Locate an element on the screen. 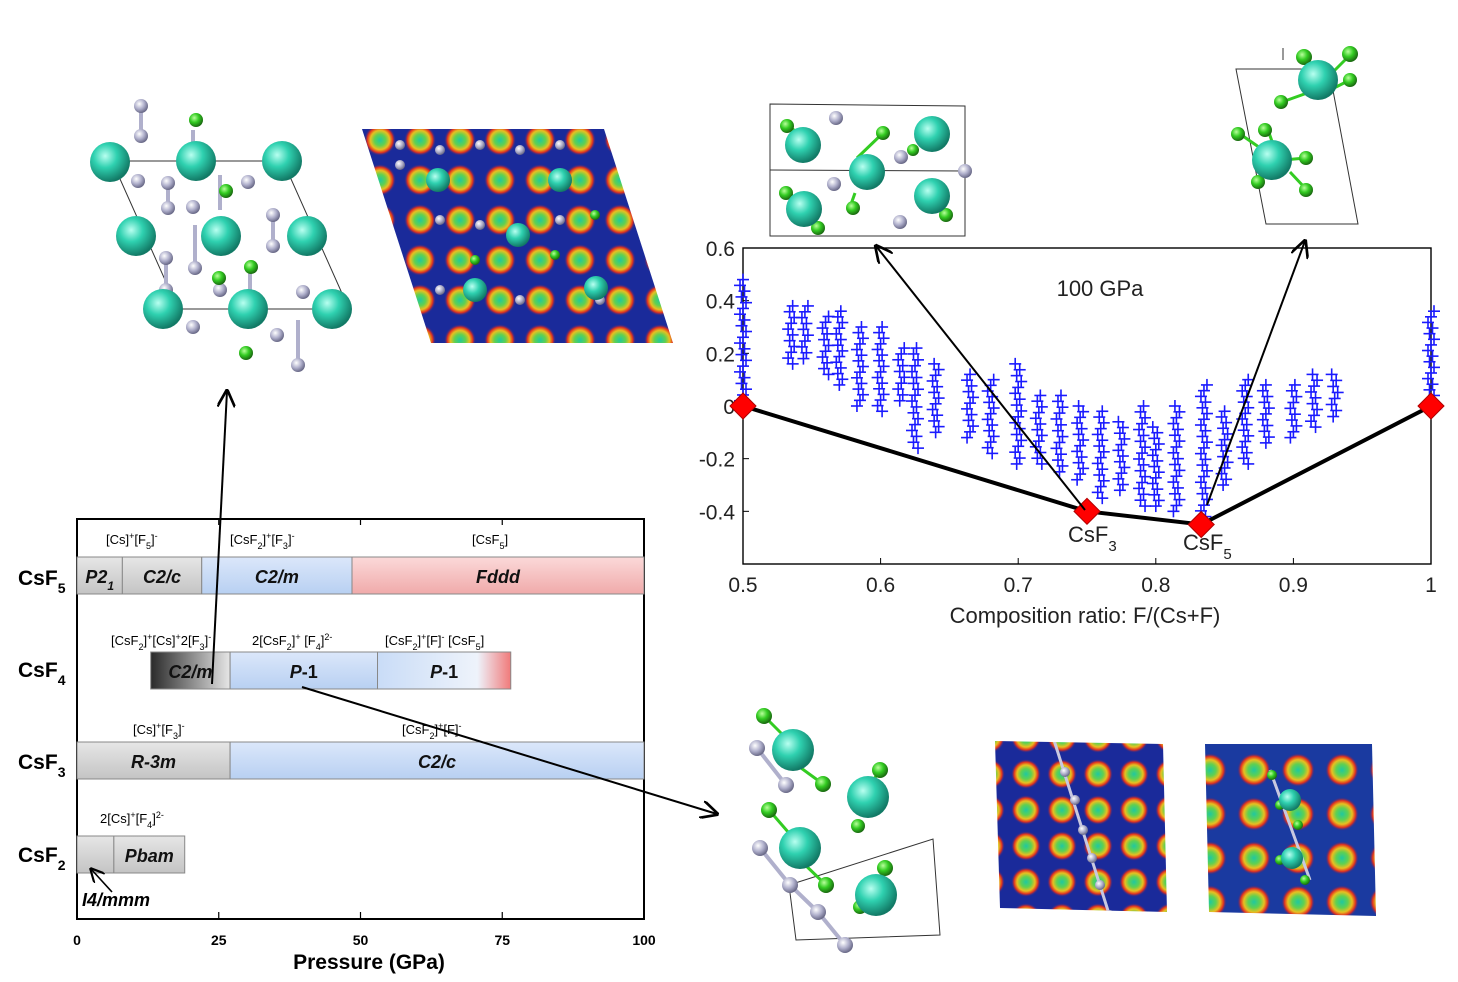 The width and height of the screenshot is (1458, 982). hull-xtick-label: 0.9 is located at coordinates (1293, 585).